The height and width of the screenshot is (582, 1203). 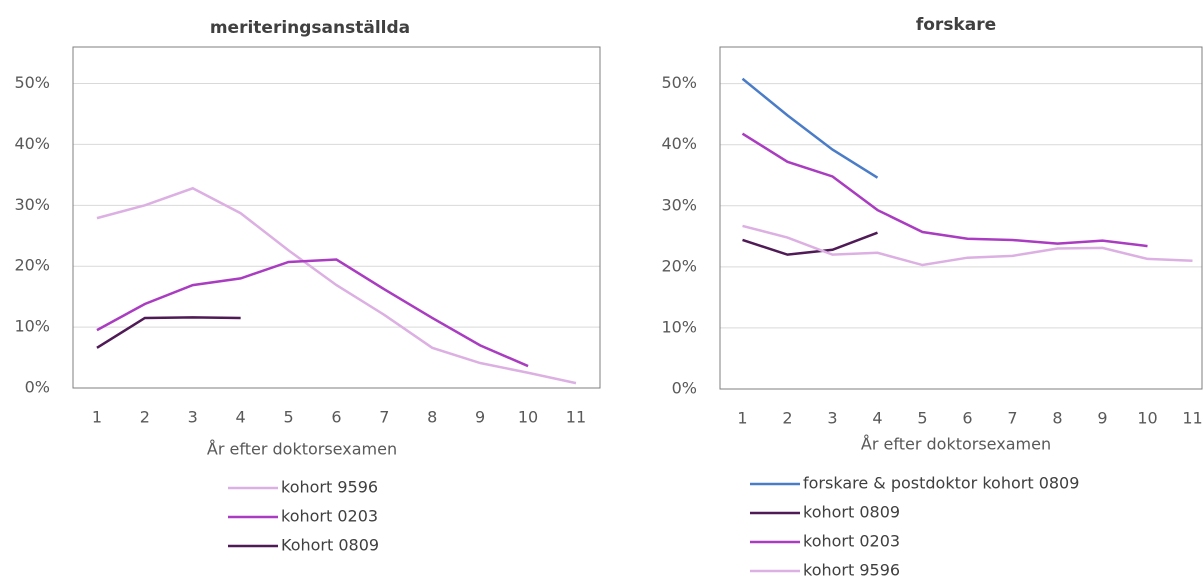 What do you see at coordinates (330, 545) in the screenshot?
I see `legend-label: Kohort 0809` at bounding box center [330, 545].